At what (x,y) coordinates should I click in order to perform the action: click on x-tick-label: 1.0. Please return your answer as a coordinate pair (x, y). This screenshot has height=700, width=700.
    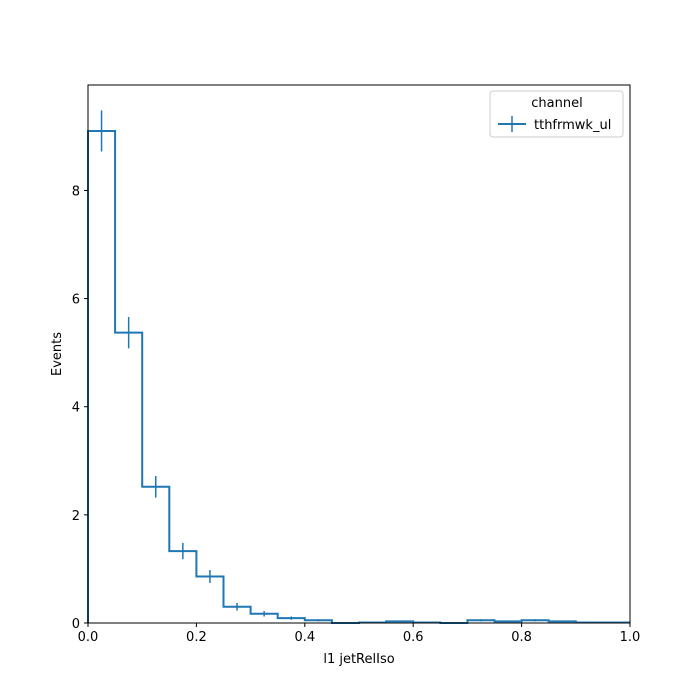
    Looking at the image, I should click on (630, 637).